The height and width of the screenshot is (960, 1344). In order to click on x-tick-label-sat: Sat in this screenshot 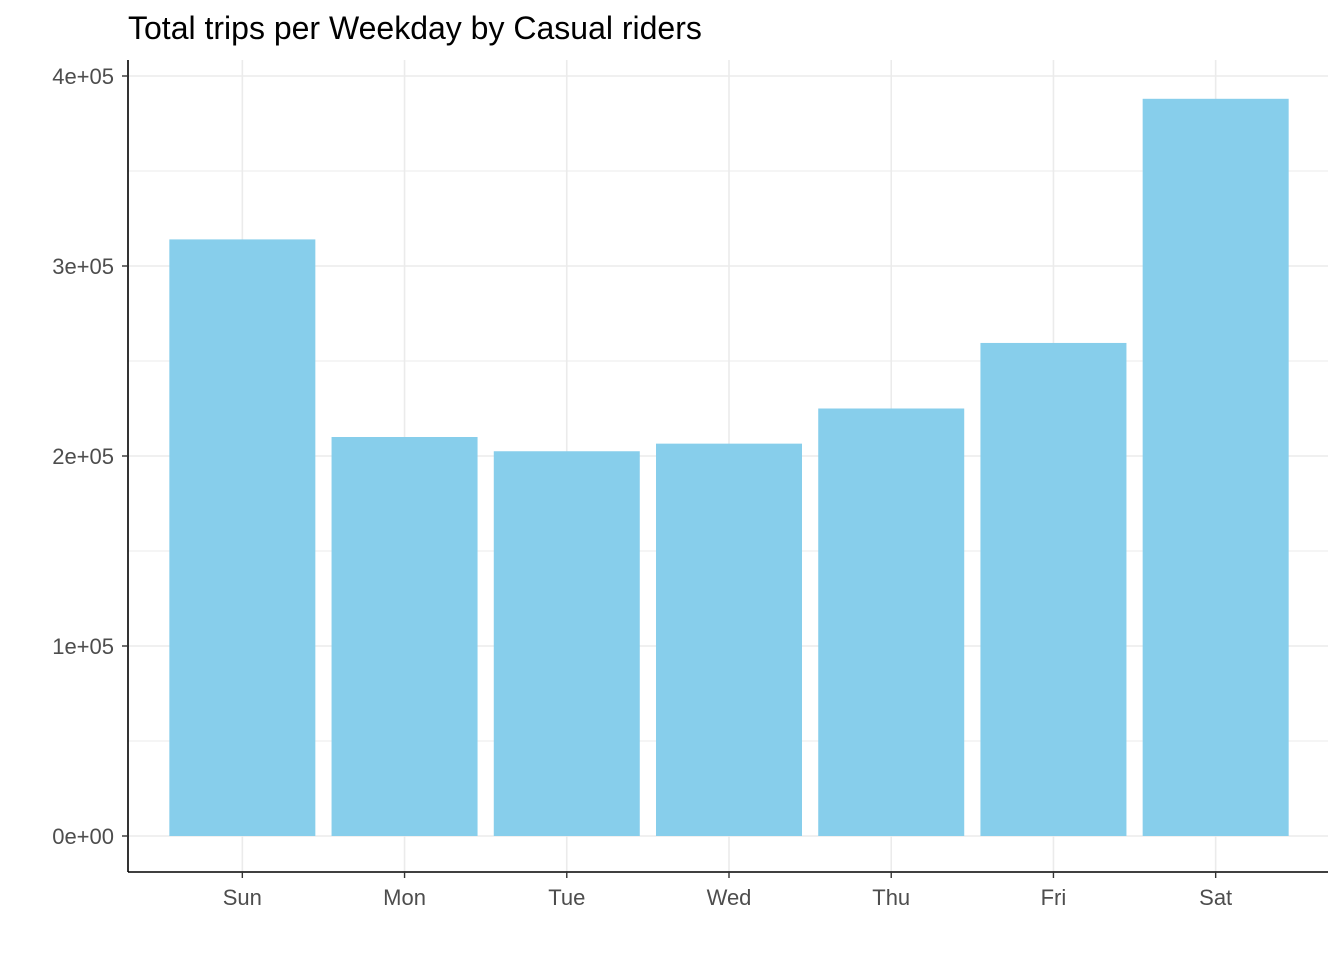, I will do `click(1215, 897)`.